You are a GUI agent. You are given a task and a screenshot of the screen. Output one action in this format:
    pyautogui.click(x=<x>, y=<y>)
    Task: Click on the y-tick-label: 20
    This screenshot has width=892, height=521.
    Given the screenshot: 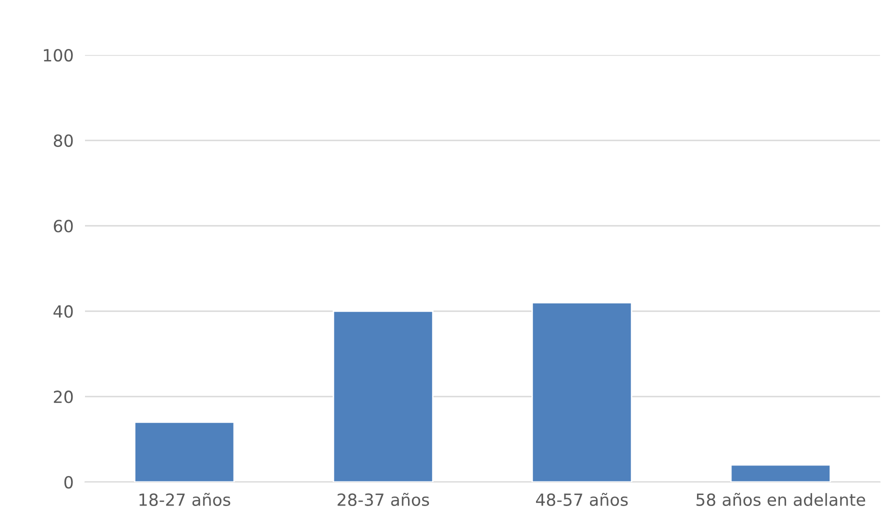 What is the action you would take?
    pyautogui.click(x=63, y=397)
    